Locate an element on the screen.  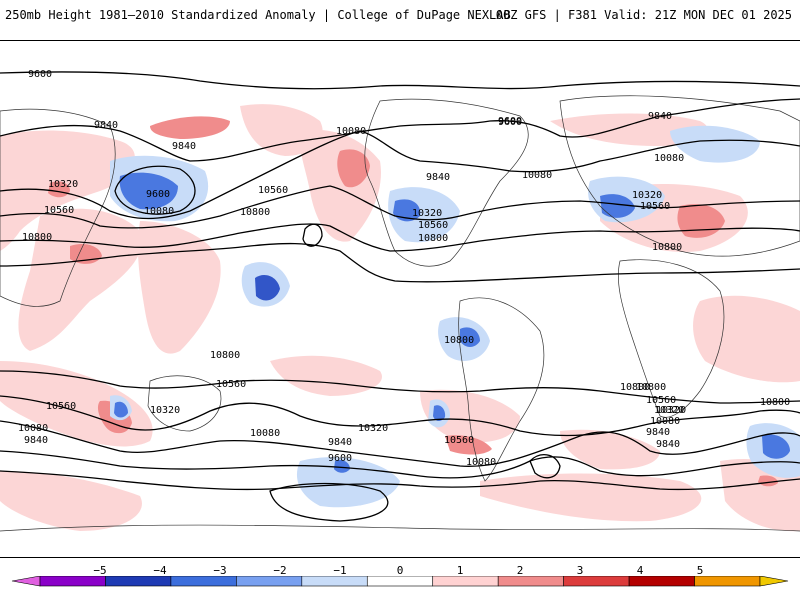
coastline-australia is located at coordinates (184, 403).